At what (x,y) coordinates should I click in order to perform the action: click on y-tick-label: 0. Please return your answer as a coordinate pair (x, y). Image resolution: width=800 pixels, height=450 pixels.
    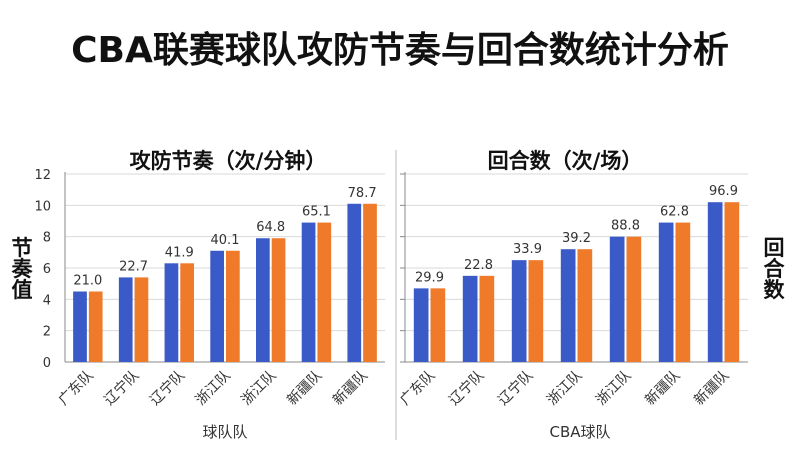
    Looking at the image, I should click on (47, 363).